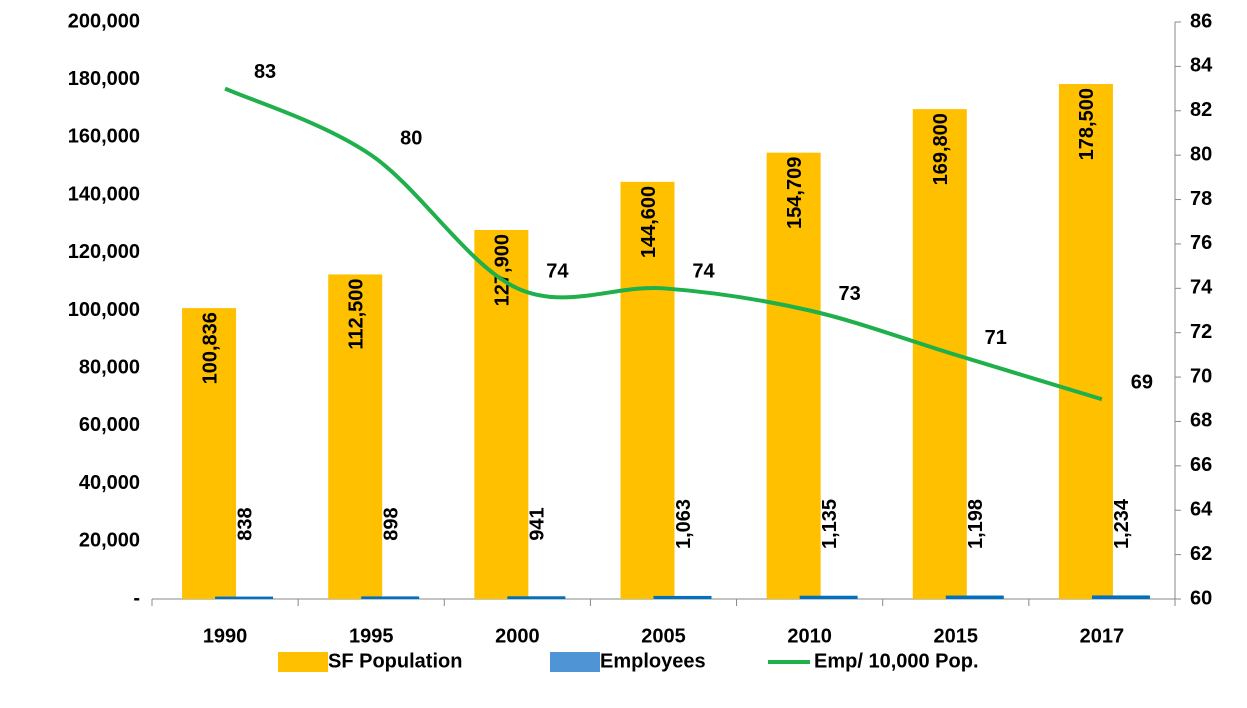 The image size is (1247, 708). I want to click on data-label: 100,836, so click(210, 348).